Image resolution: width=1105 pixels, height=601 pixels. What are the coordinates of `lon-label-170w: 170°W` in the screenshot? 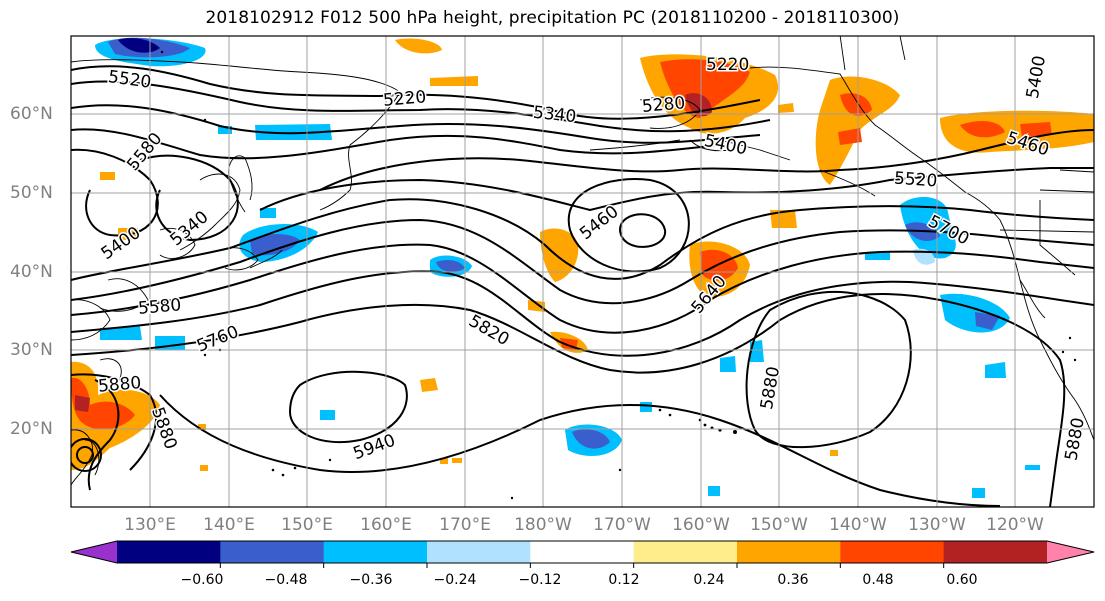 It's located at (622, 525).